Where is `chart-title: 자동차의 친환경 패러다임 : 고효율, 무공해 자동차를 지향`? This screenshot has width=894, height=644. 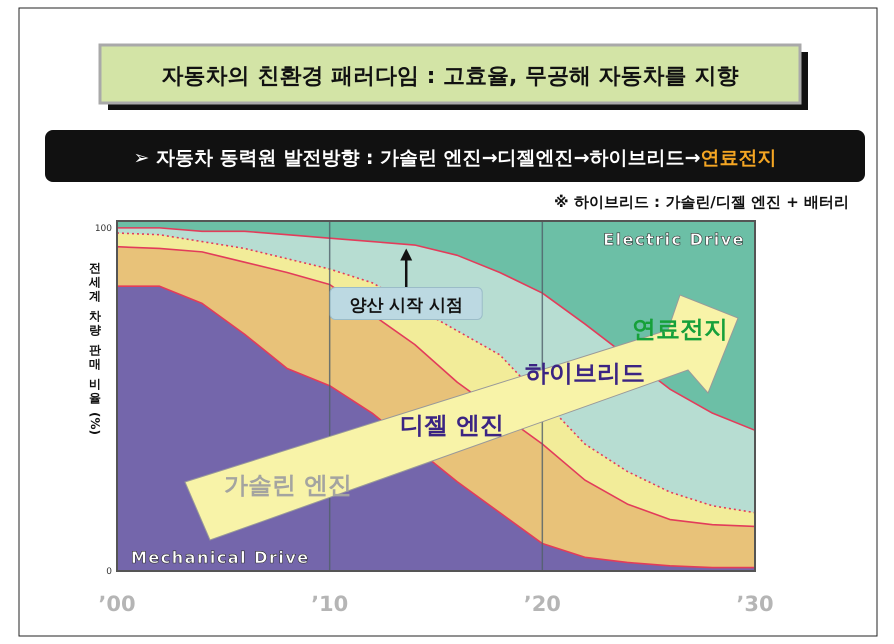
chart-title: 자동차의 친환경 패러다임 : 고효율, 무공해 자동차를 지향 is located at coordinates (450, 76).